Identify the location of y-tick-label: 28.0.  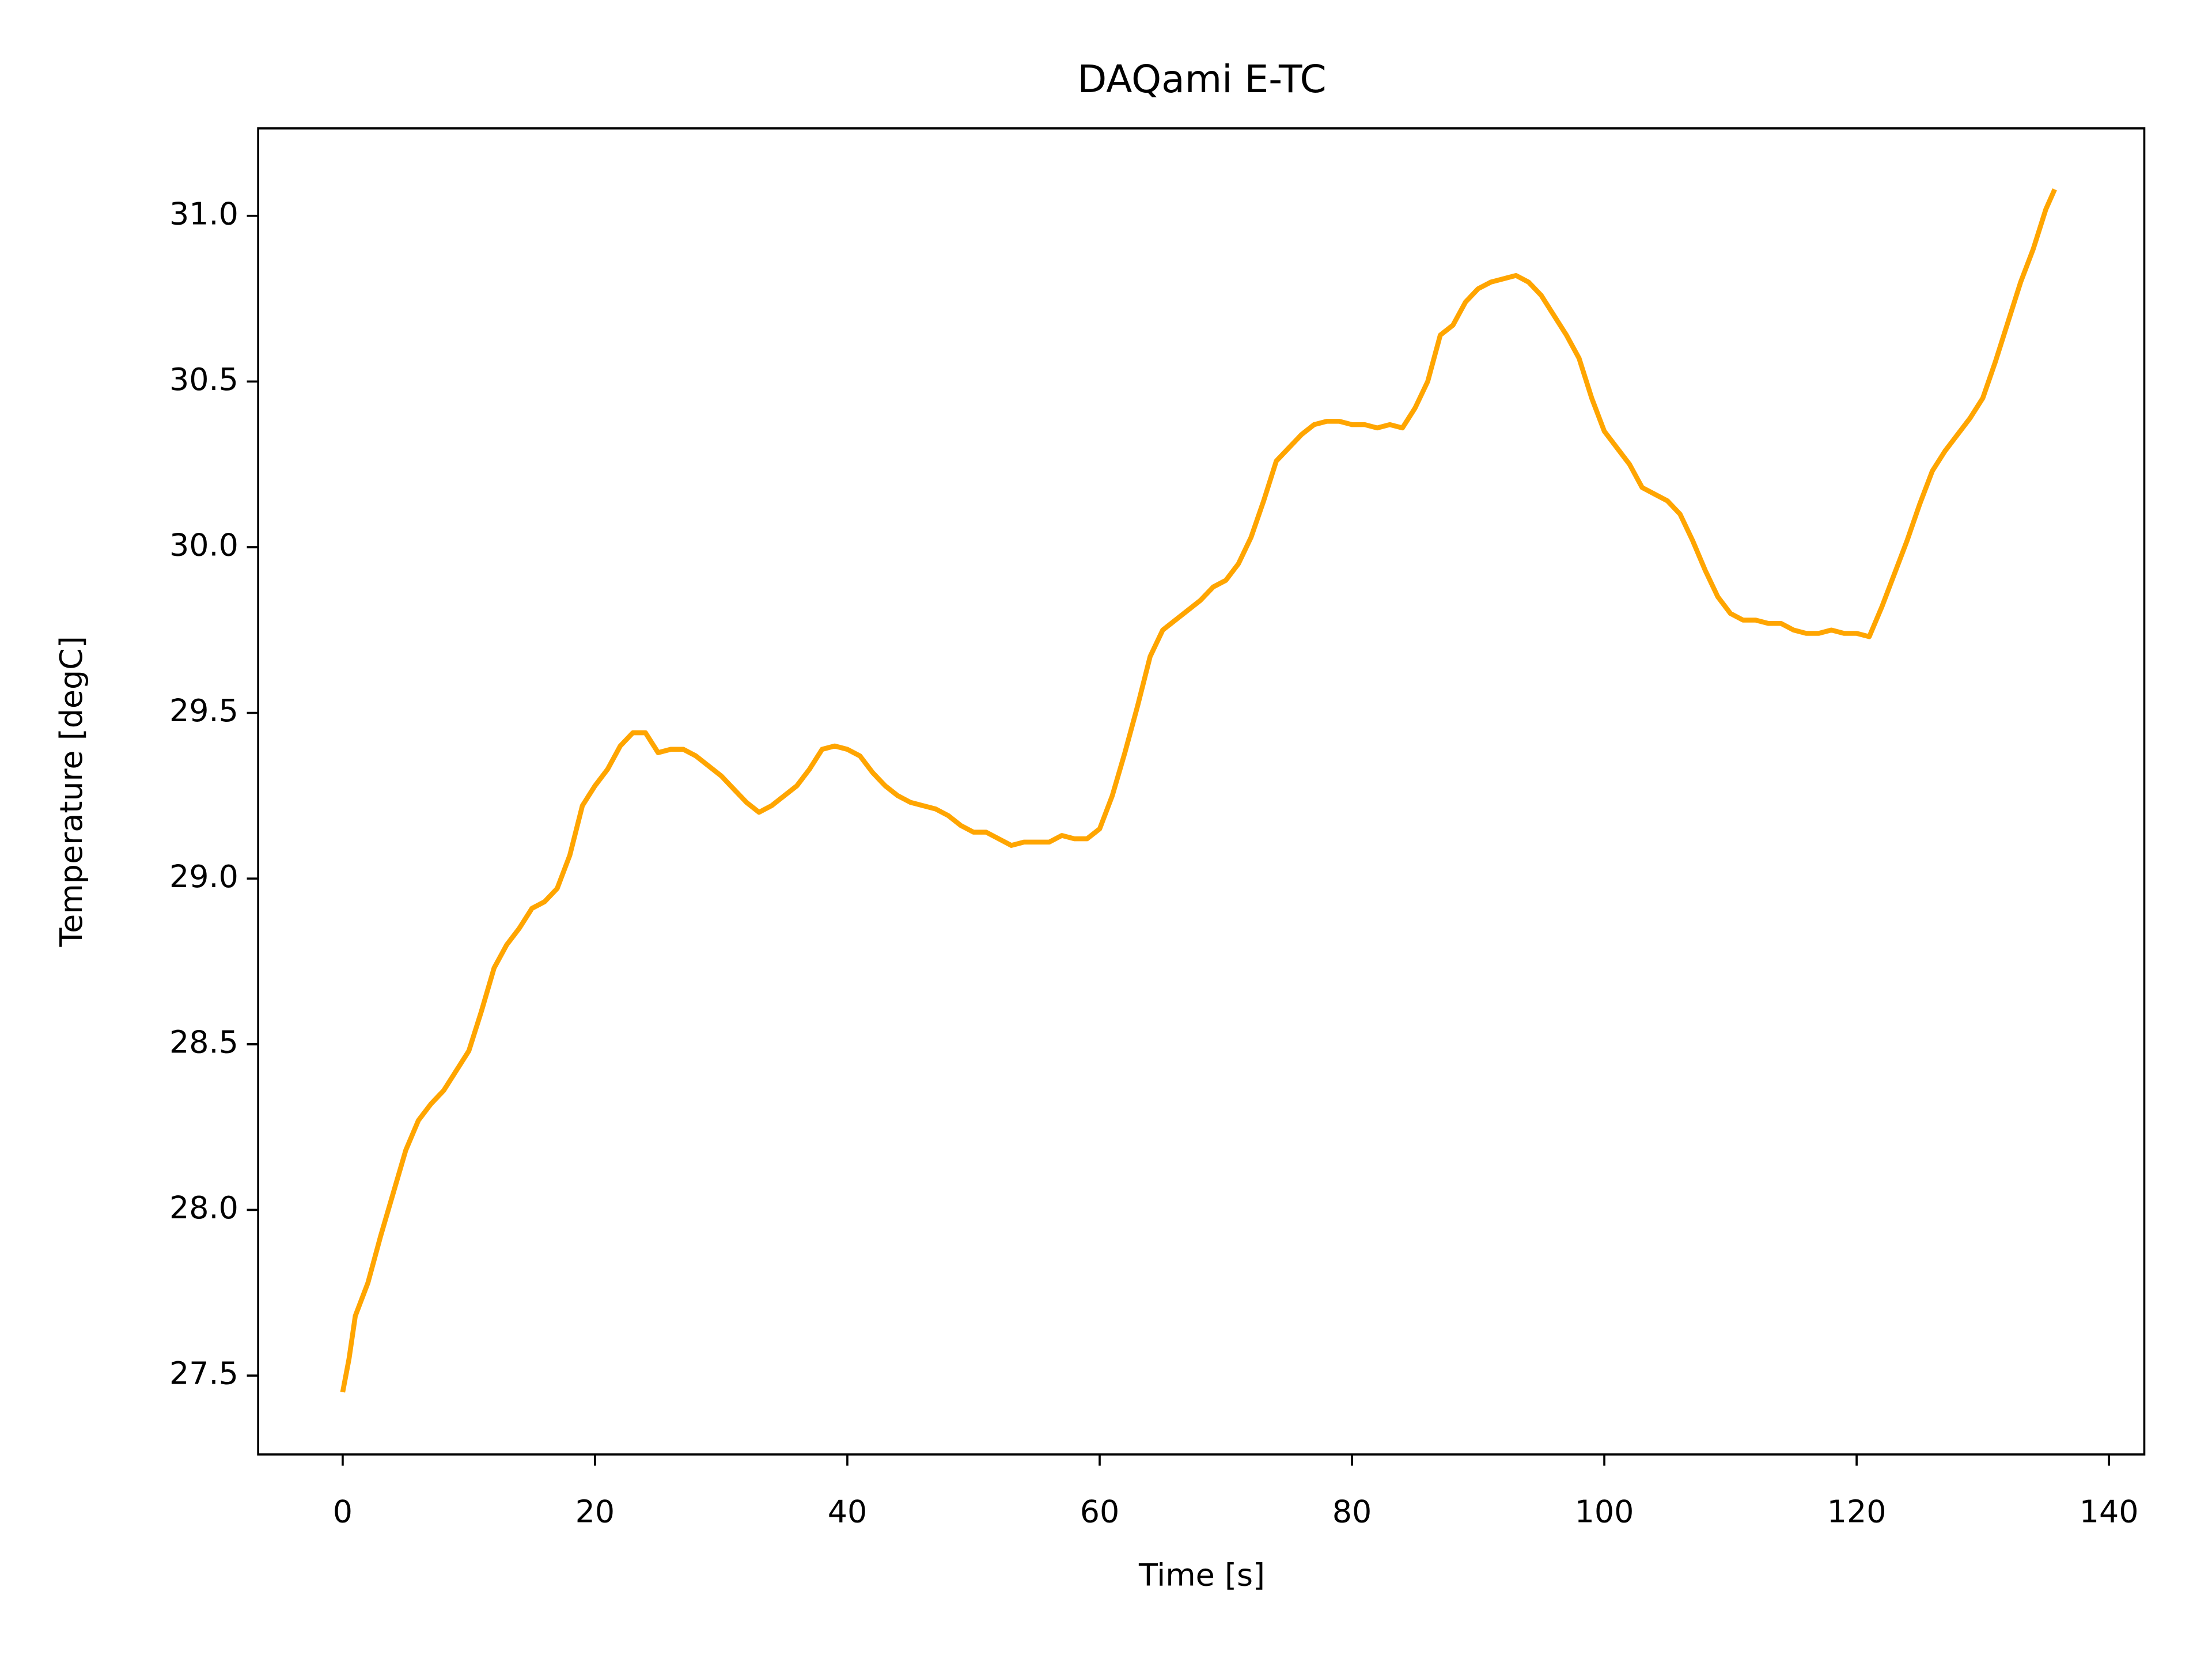
(203, 1208).